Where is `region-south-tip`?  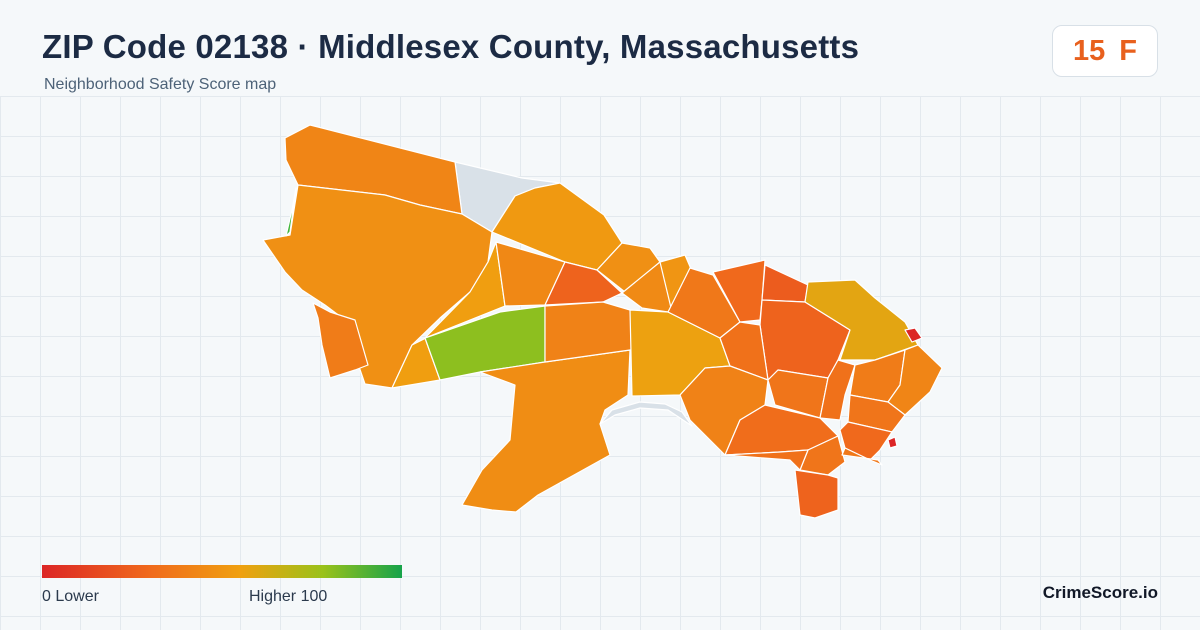 region-south-tip is located at coordinates (816, 494).